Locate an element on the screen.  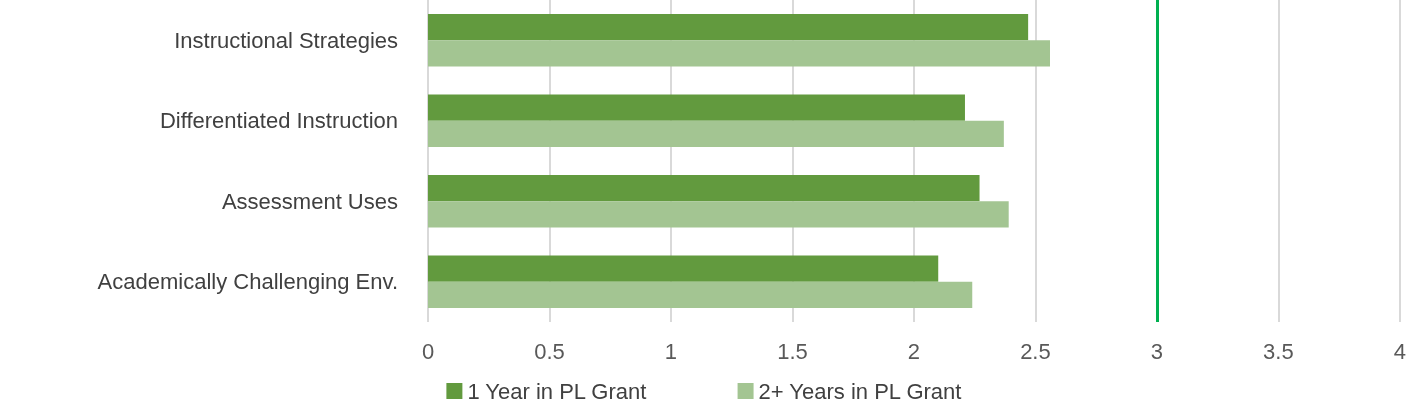
x-tick-label: 1 is located at coordinates (671, 351).